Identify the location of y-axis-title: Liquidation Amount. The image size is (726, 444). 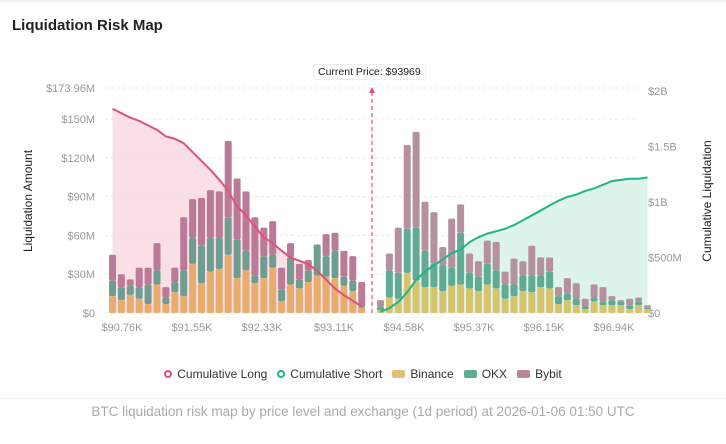
(28, 200).